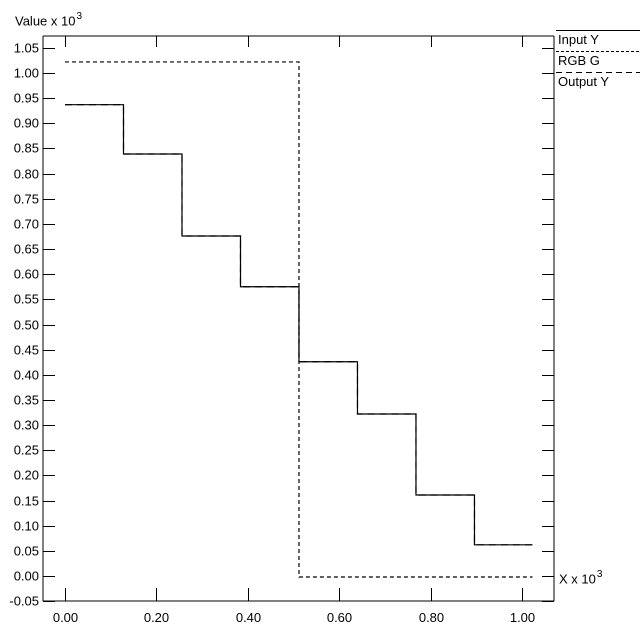 This screenshot has width=641, height=636. I want to click on legend-entry-output-y: Output Y, so click(598, 80).